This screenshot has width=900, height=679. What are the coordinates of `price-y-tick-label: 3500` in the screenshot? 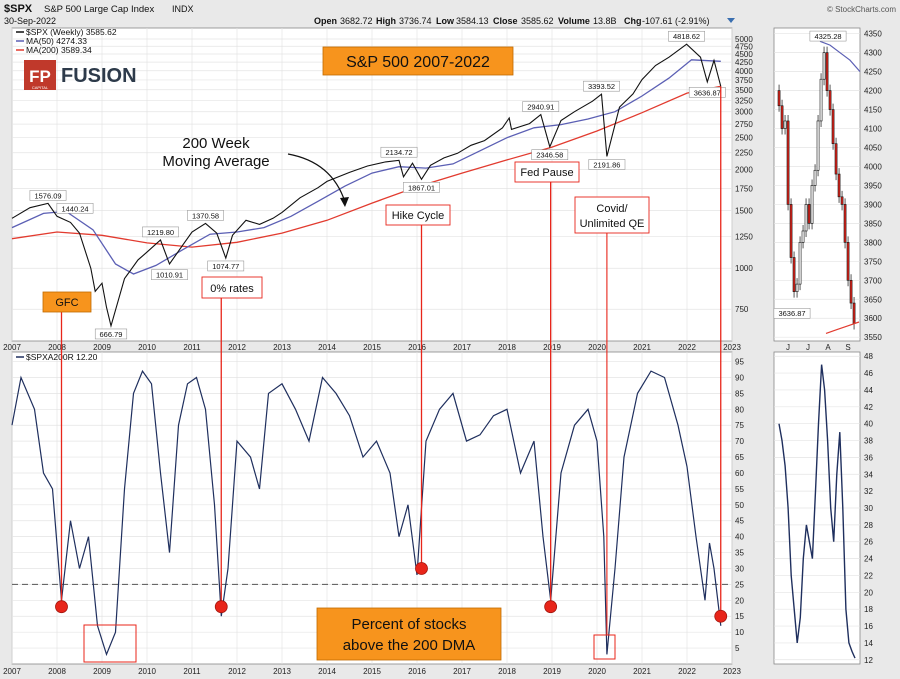 It's located at (744, 90).